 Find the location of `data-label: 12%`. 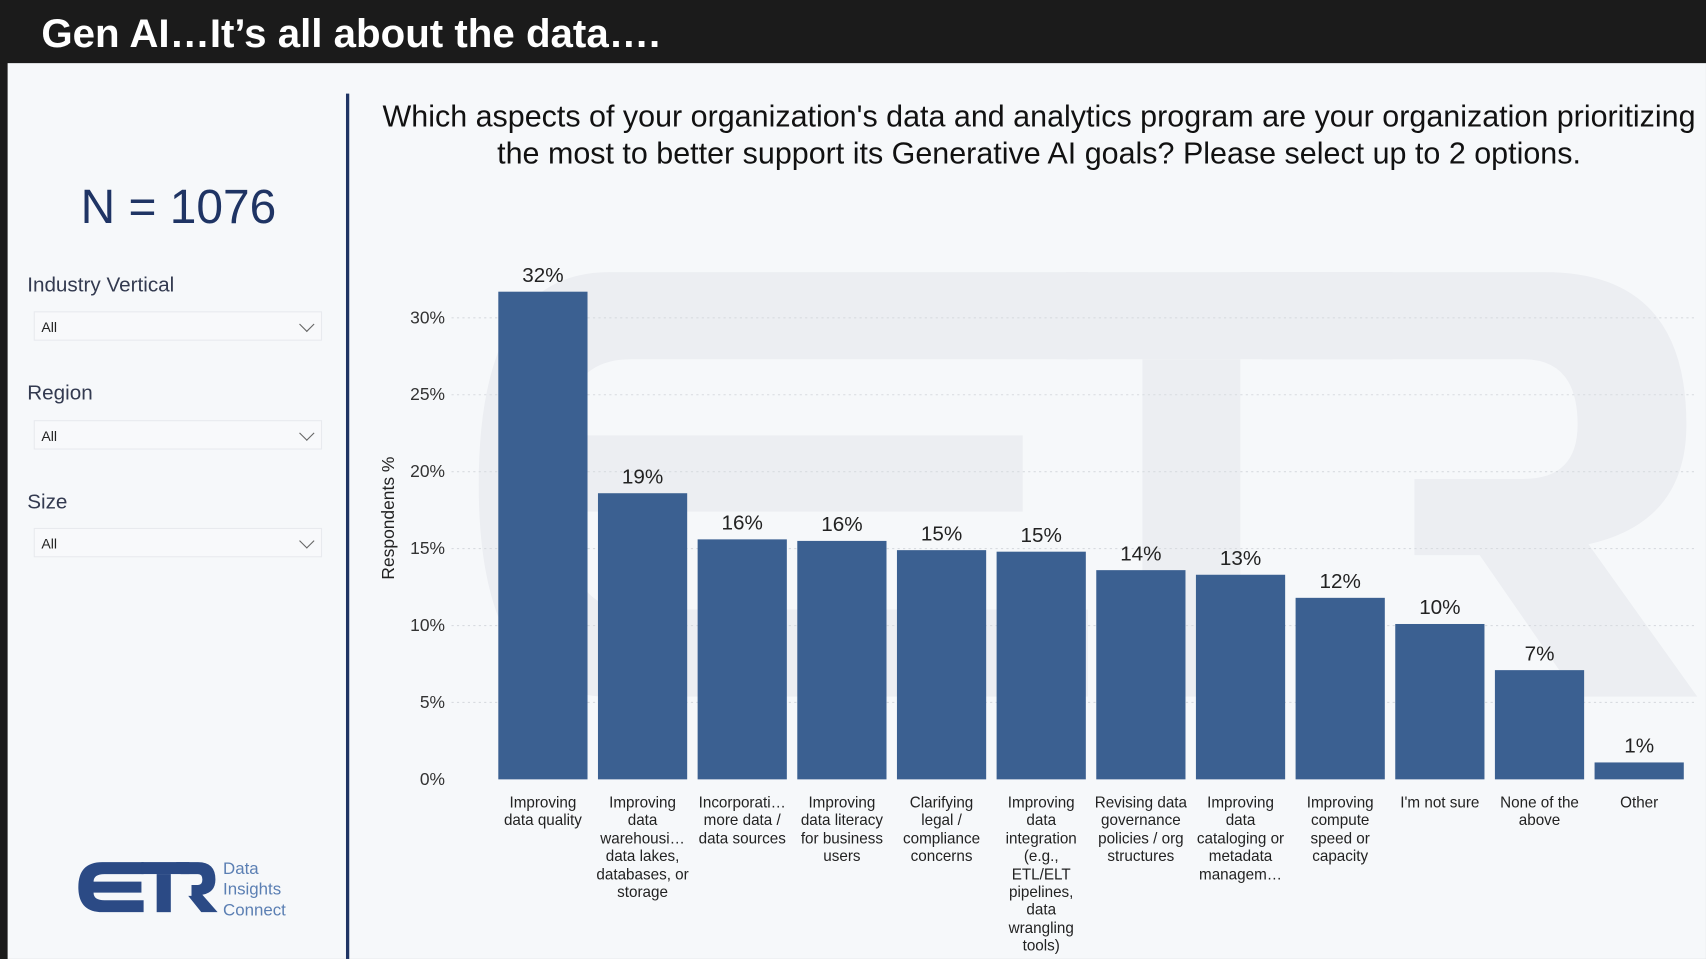

data-label: 12% is located at coordinates (1340, 581).